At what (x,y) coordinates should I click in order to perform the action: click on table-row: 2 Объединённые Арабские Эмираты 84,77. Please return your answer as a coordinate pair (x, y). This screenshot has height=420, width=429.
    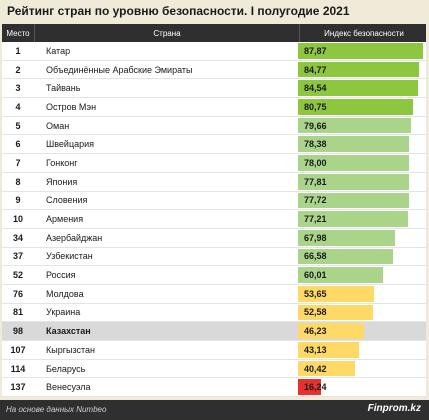
    Looking at the image, I should click on (214, 70).